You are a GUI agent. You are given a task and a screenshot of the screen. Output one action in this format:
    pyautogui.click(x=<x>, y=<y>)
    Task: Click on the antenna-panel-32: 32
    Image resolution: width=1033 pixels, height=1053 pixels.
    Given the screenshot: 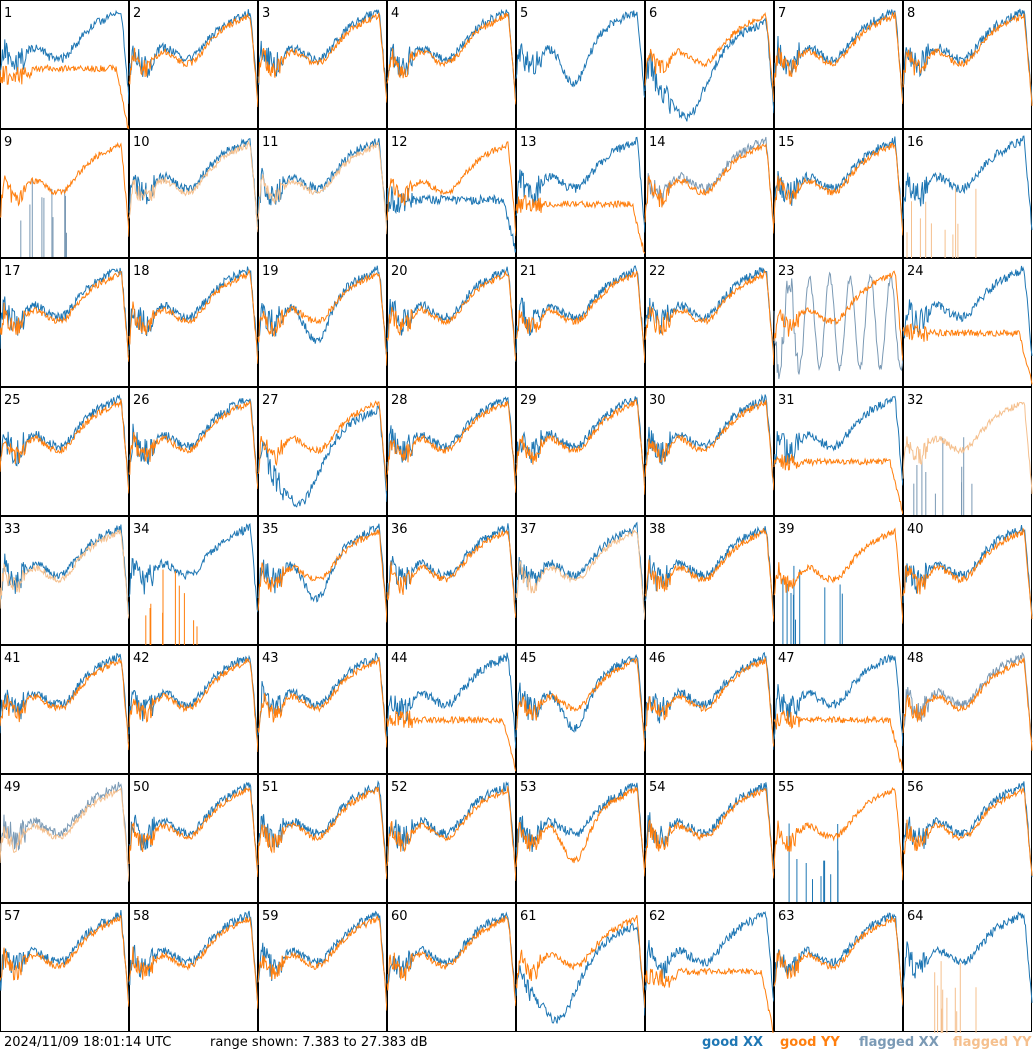 What is the action you would take?
    pyautogui.click(x=967, y=451)
    